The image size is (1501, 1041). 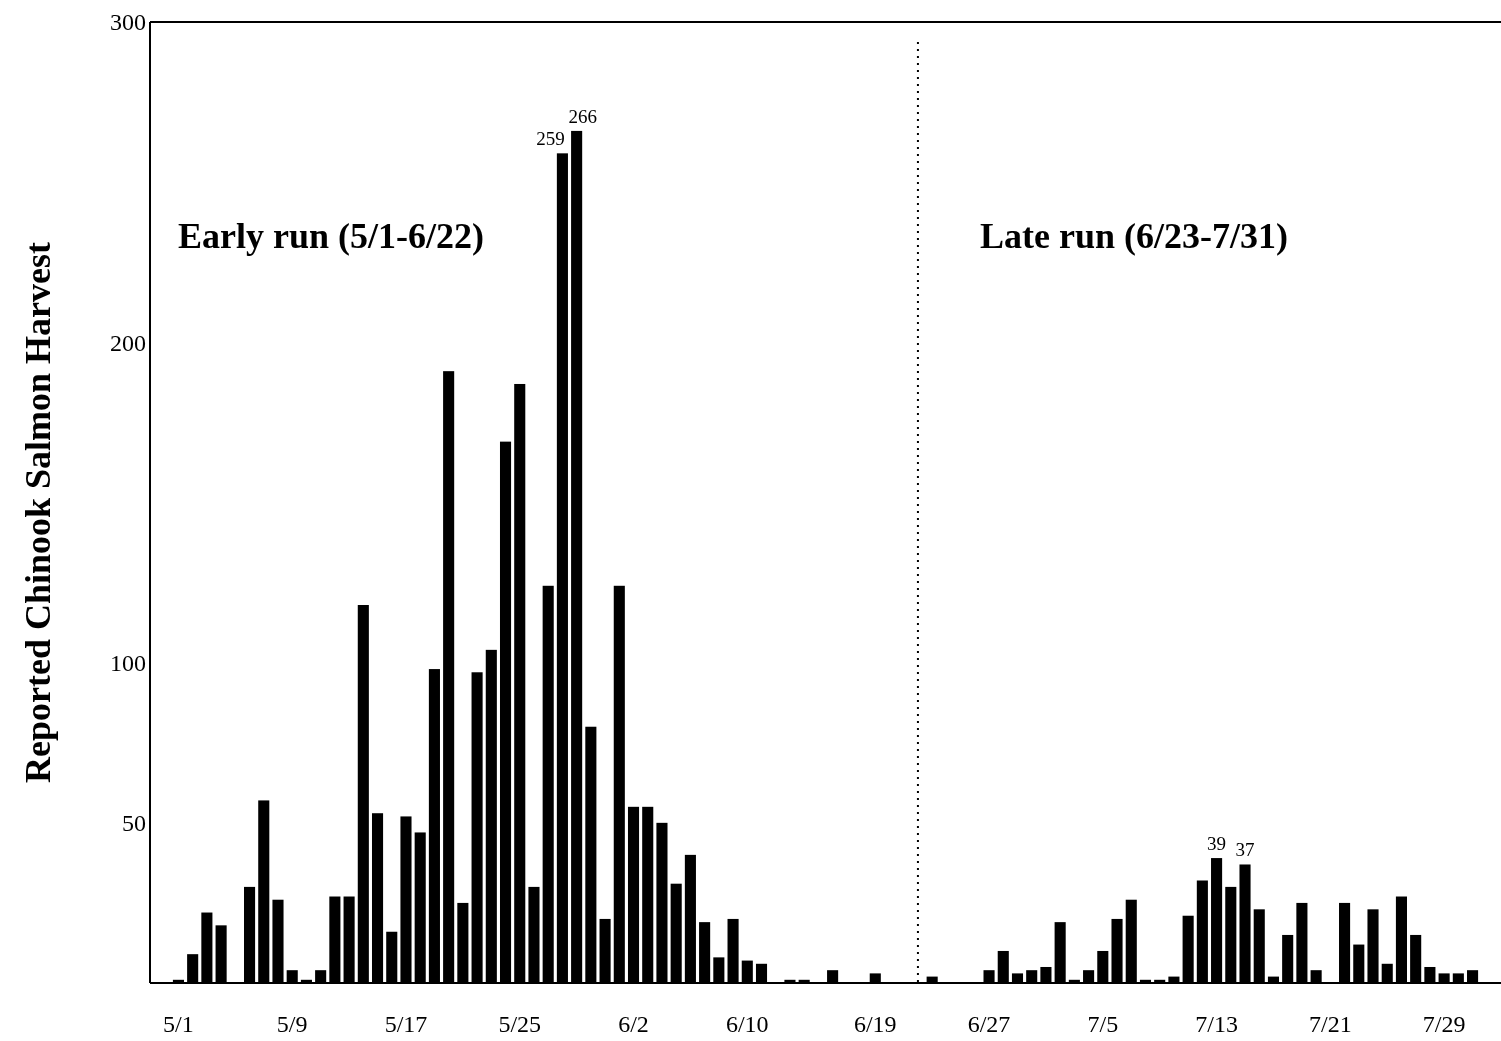 What do you see at coordinates (331, 236) in the screenshot?
I see `annotation: Early run (5/1-6/22)` at bounding box center [331, 236].